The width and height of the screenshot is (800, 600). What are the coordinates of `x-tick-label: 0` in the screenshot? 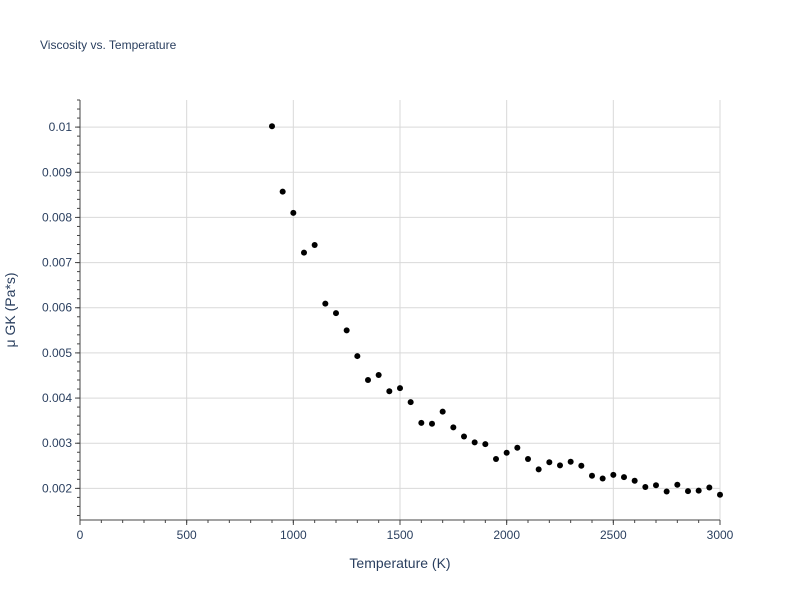 It's located at (80, 535).